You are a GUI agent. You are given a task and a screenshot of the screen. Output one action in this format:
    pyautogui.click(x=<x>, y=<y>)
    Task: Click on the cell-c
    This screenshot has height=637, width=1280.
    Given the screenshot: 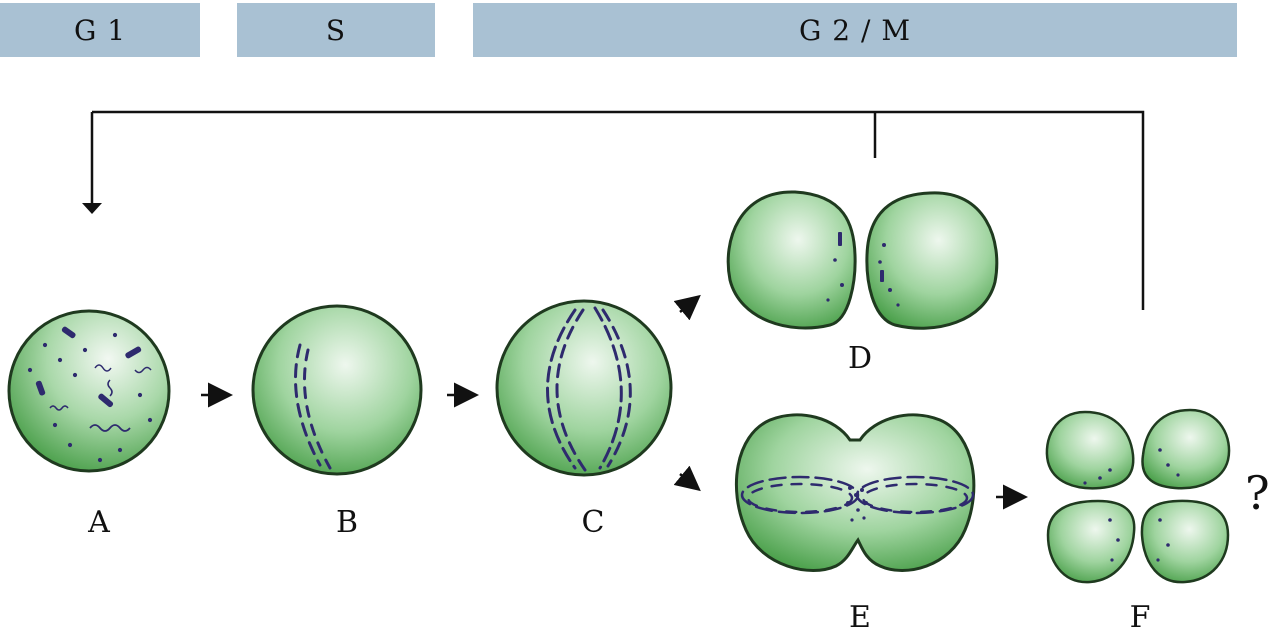 What is the action you would take?
    pyautogui.click(x=584, y=388)
    